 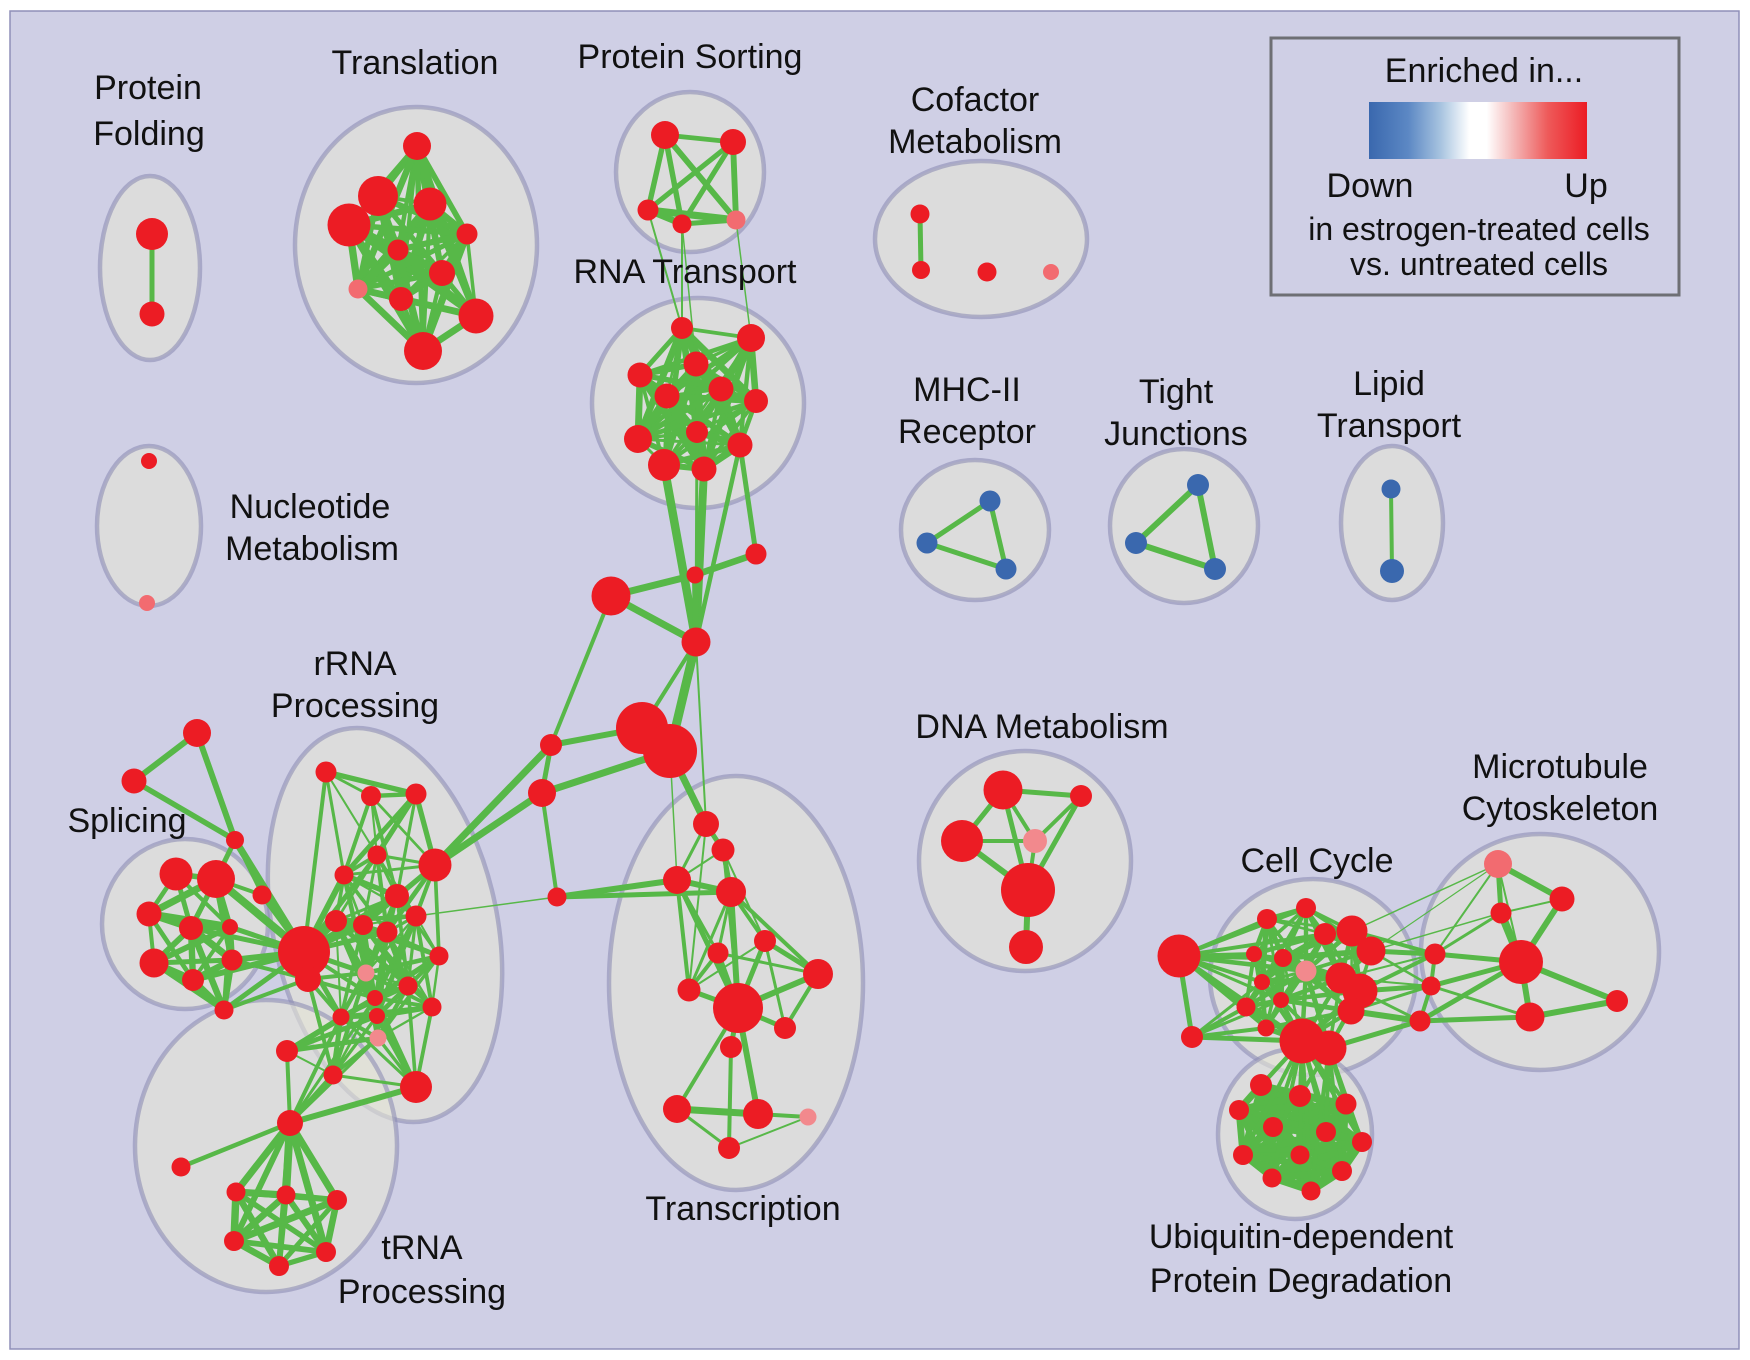 I want to click on gene-set-node-l1, so click(x=1391, y=489).